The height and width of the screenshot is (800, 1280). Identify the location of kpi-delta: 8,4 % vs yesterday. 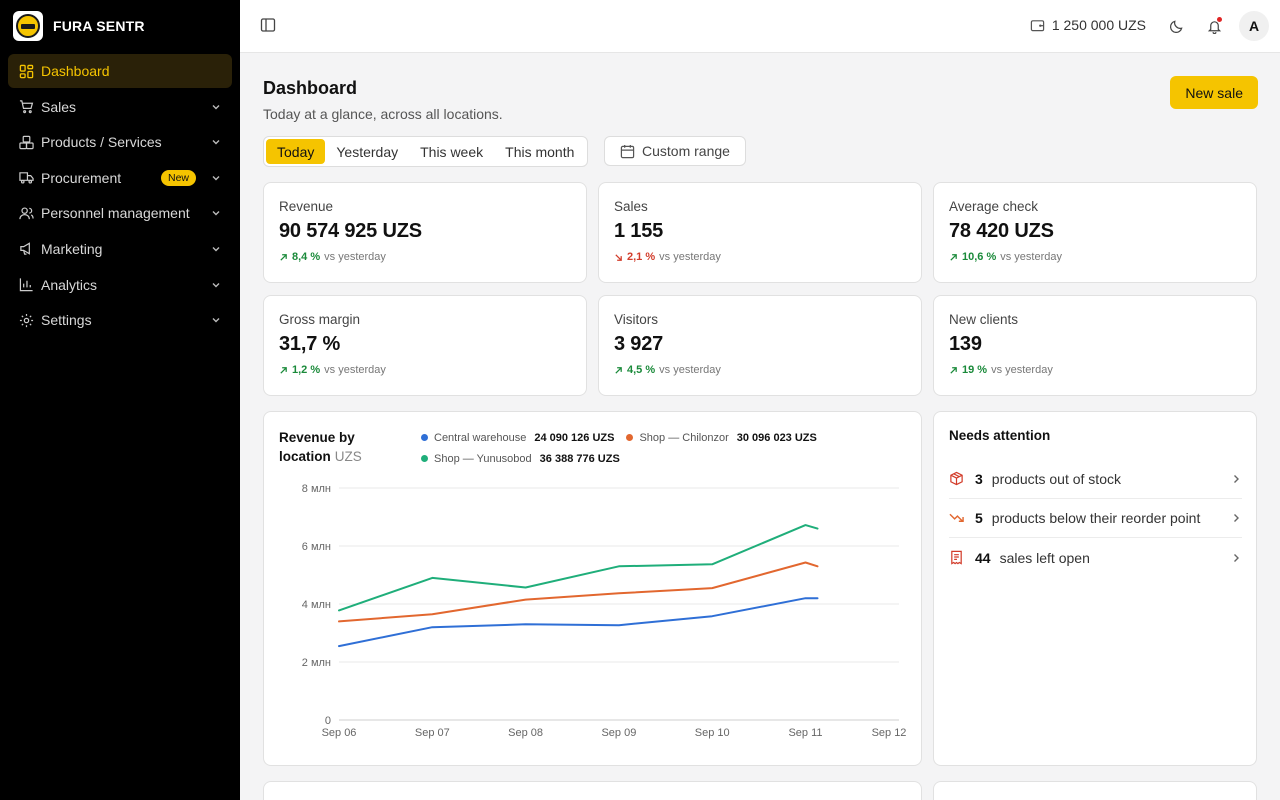
(425, 257).